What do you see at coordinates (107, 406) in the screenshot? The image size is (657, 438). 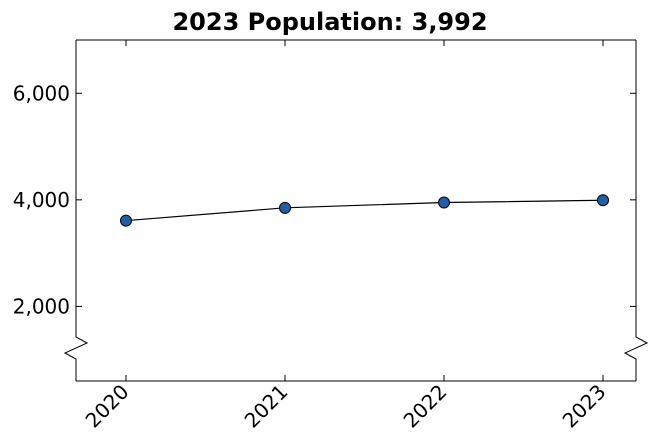 I see `x-tick-label: 2020` at bounding box center [107, 406].